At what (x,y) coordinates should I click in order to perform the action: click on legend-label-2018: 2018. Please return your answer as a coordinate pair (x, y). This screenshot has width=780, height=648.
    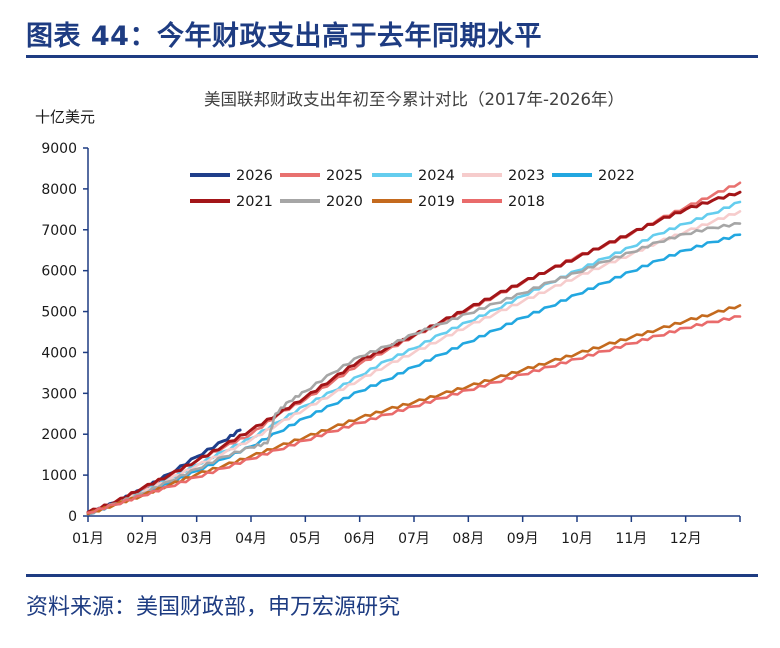
    Looking at the image, I should click on (526, 202).